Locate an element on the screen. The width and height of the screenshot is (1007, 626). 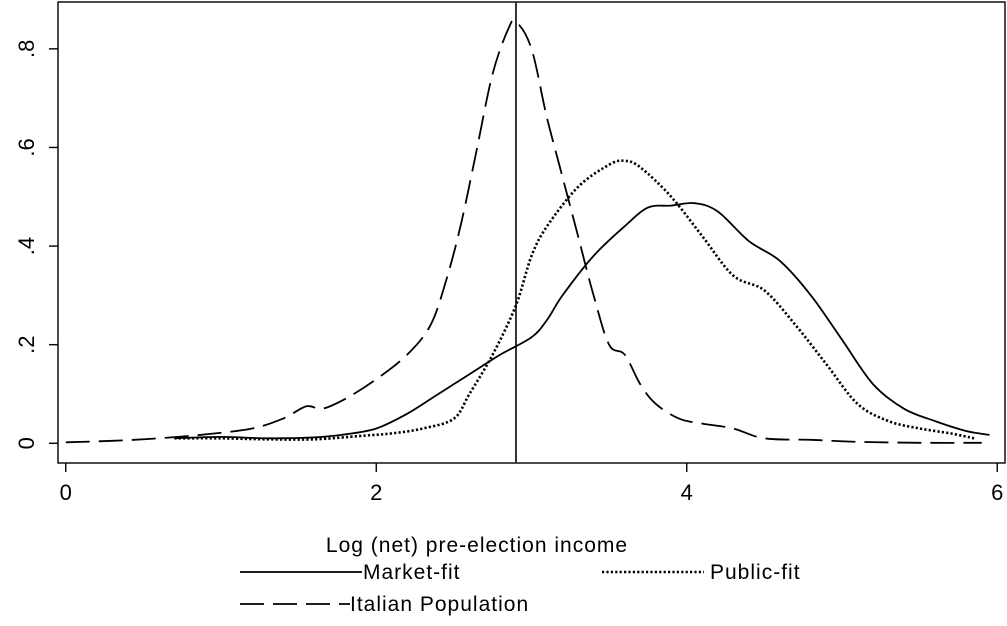
legend: Market-fit Public-fit Italian Population is located at coordinates (520, 588).